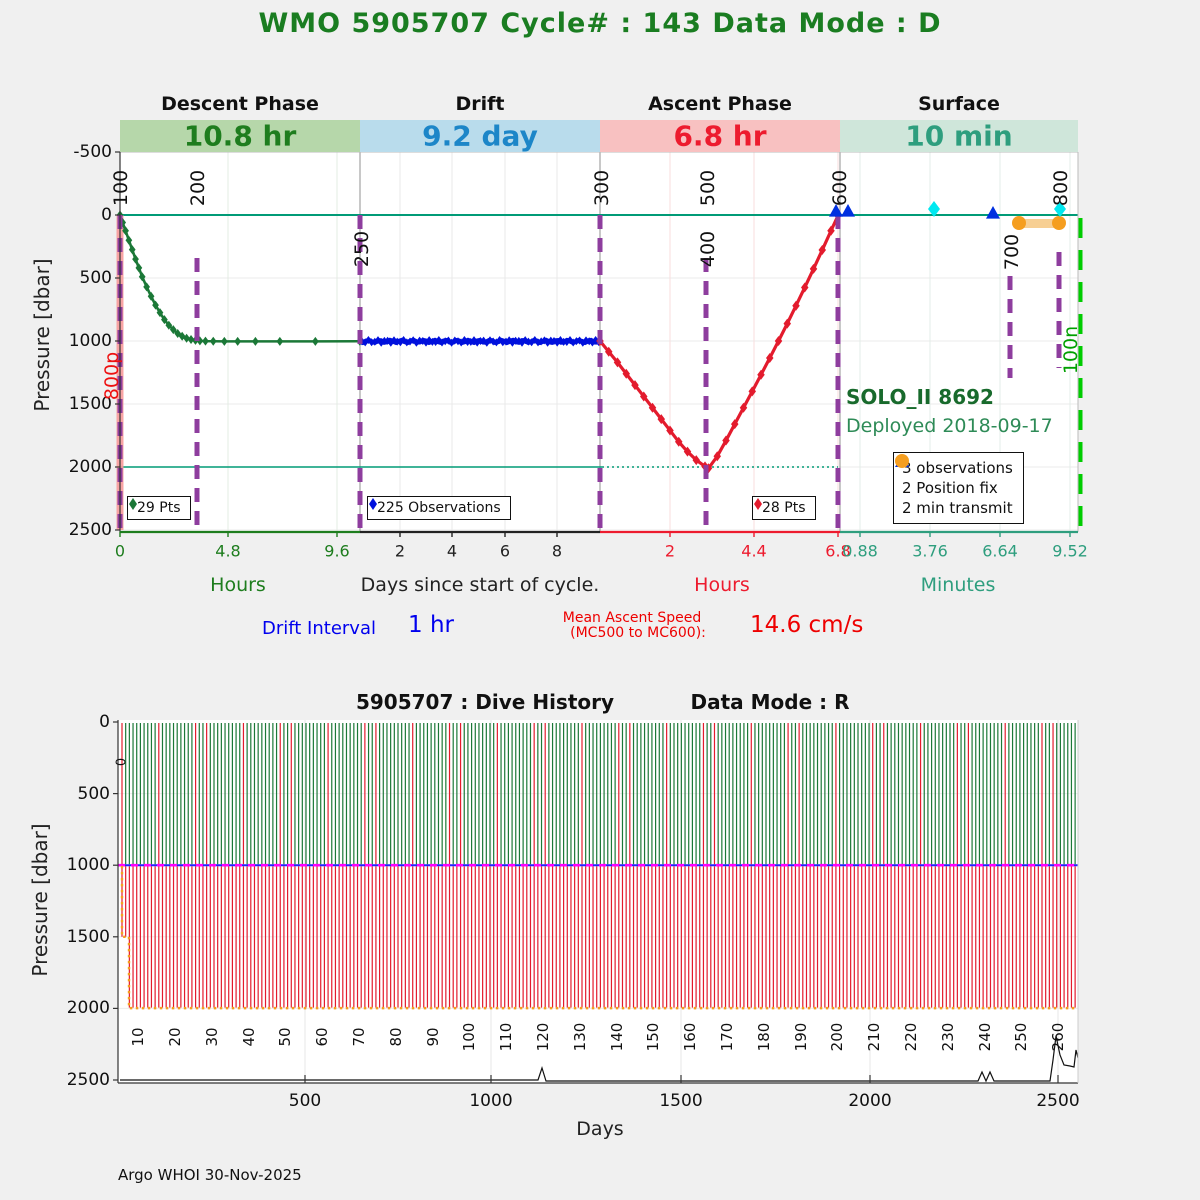 The image size is (1200, 1200). Describe the element at coordinates (90, 404) in the screenshot. I see `top-ytick-1500: 1500` at that location.